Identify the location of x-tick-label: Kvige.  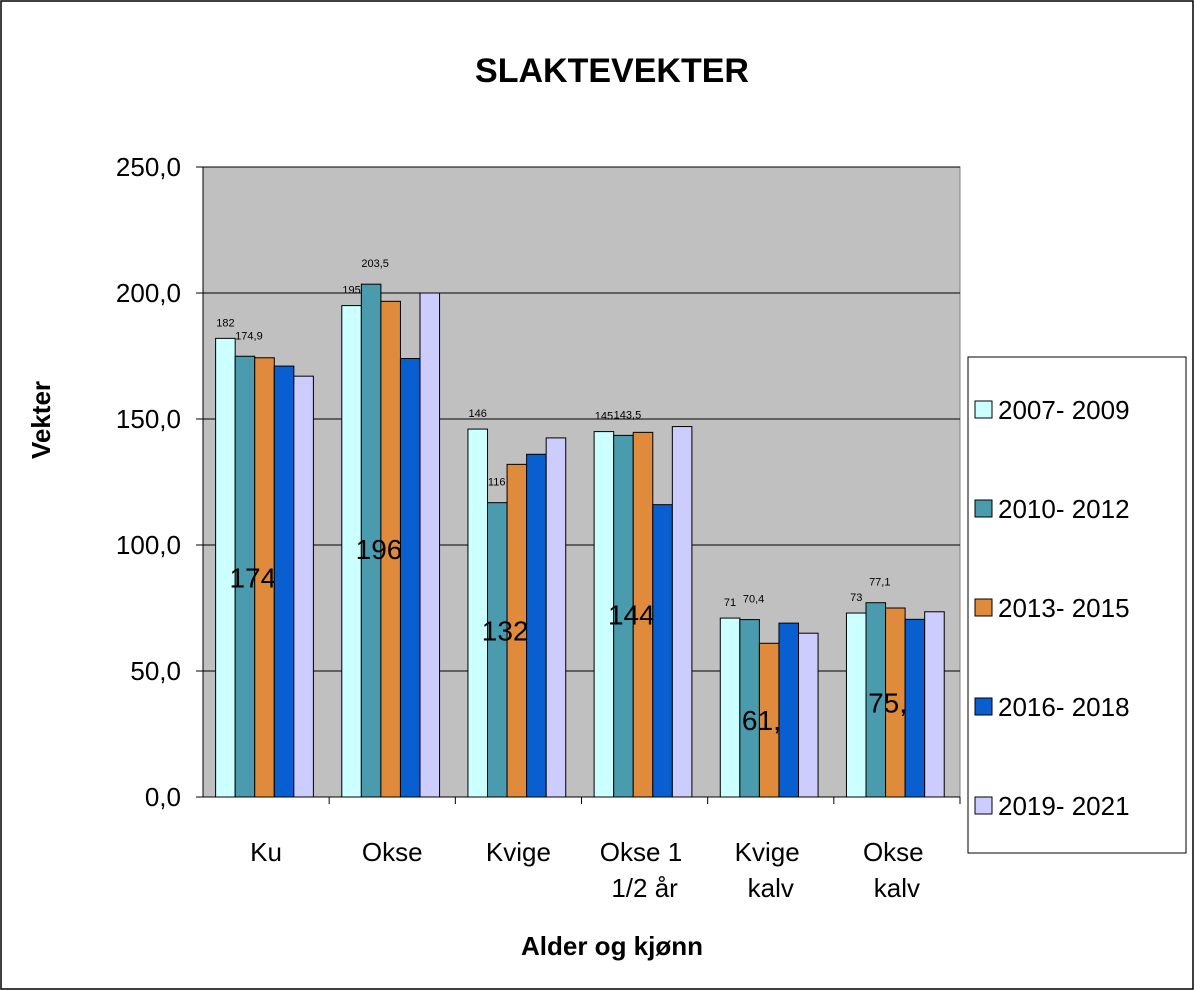
(518, 852).